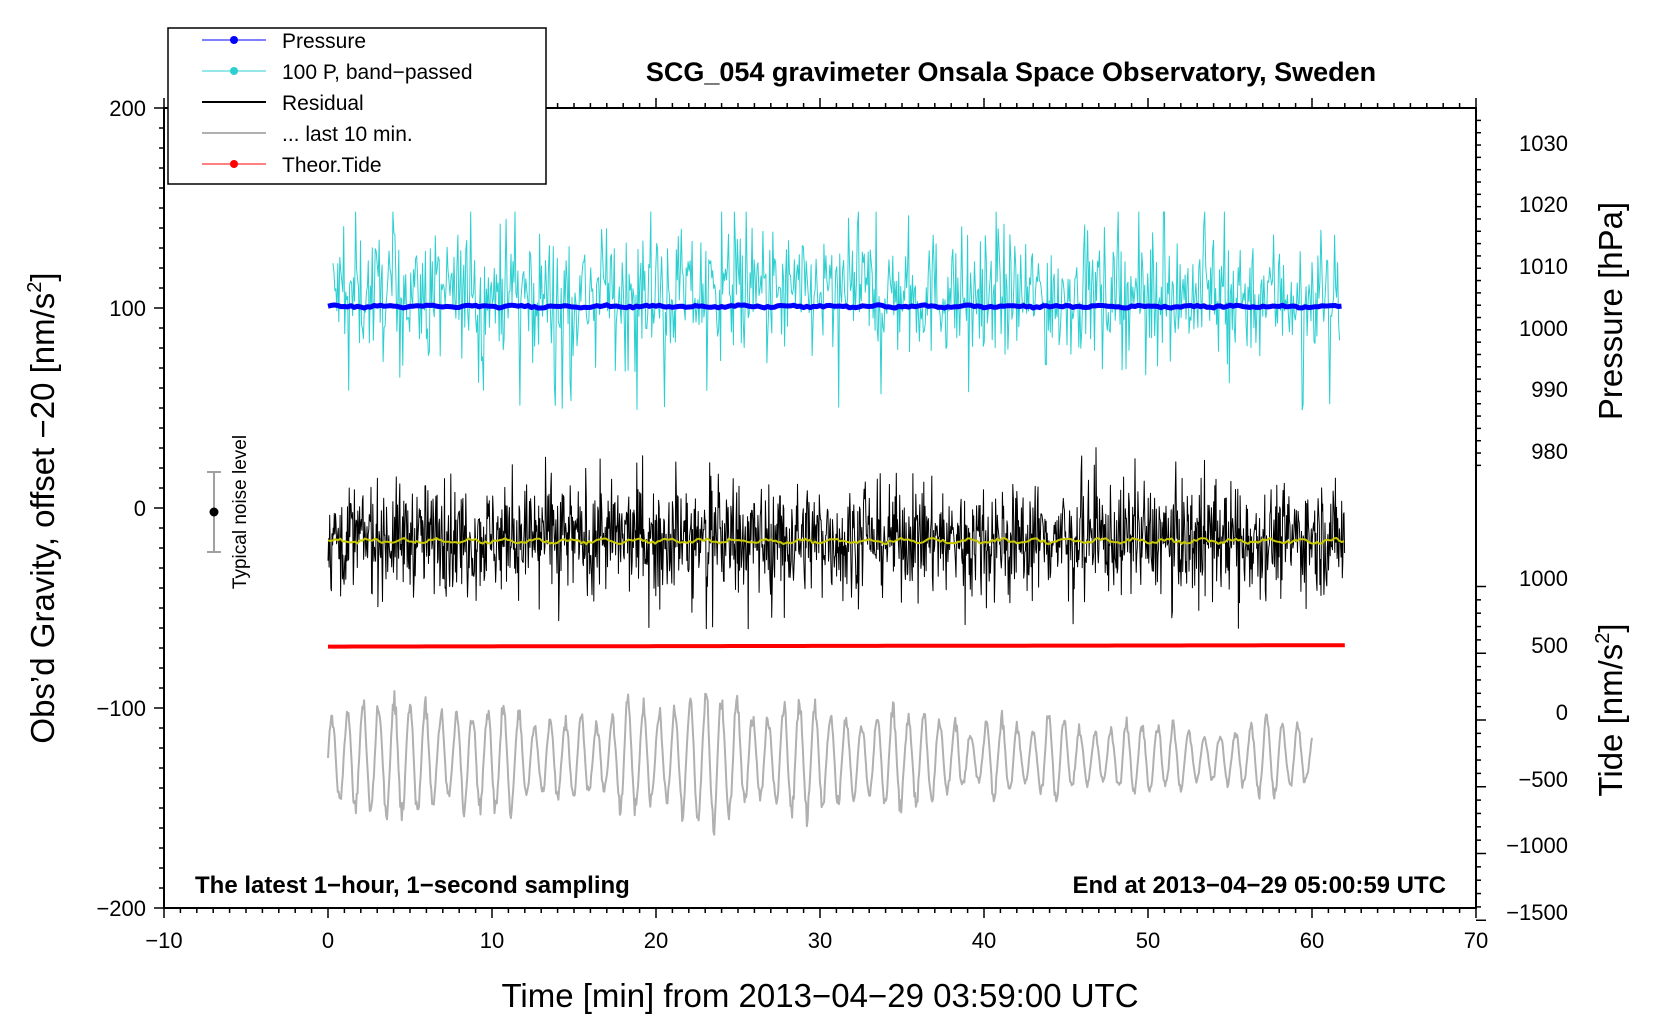 This screenshot has width=1660, height=1020. What do you see at coordinates (127, 108) in the screenshot?
I see `y-tick-label: 200` at bounding box center [127, 108].